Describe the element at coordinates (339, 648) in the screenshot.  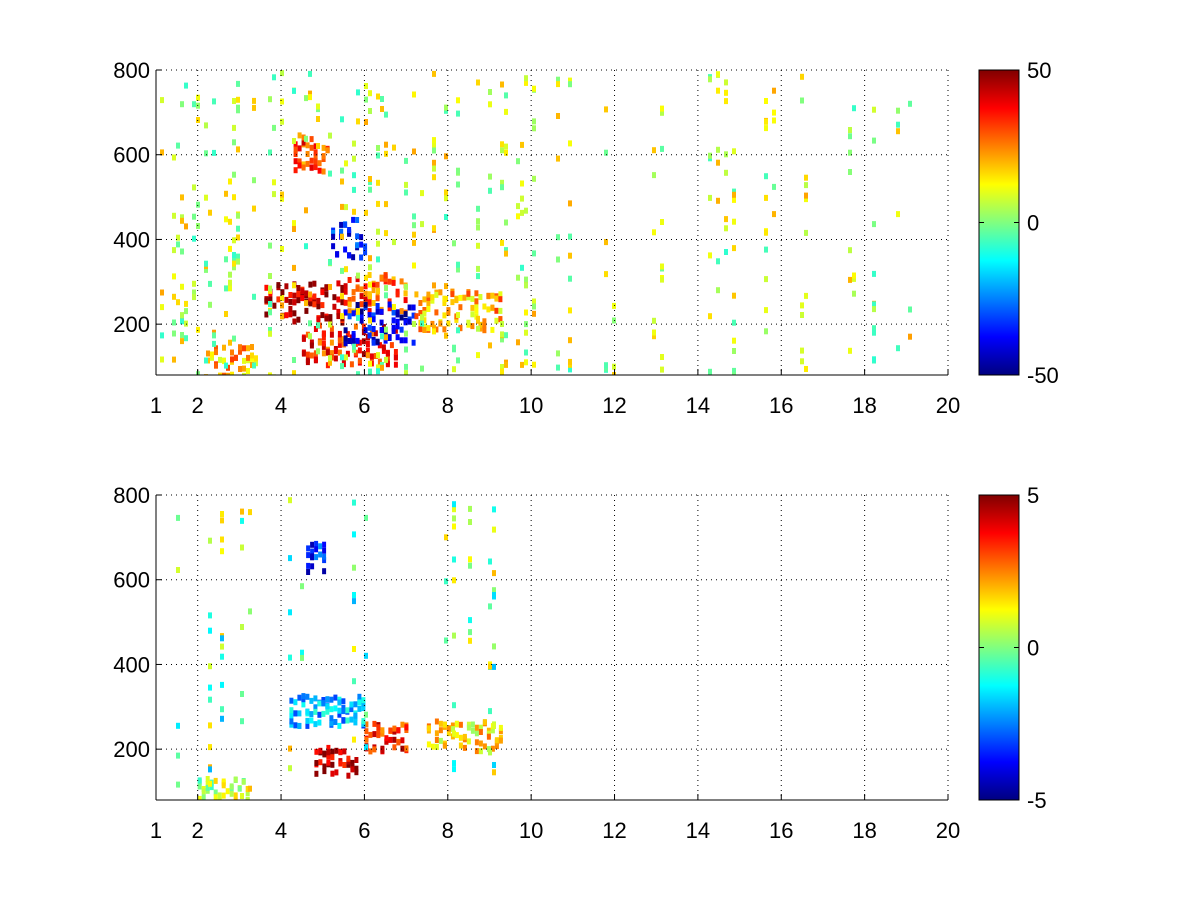
I see `heatmap-cells` at that location.